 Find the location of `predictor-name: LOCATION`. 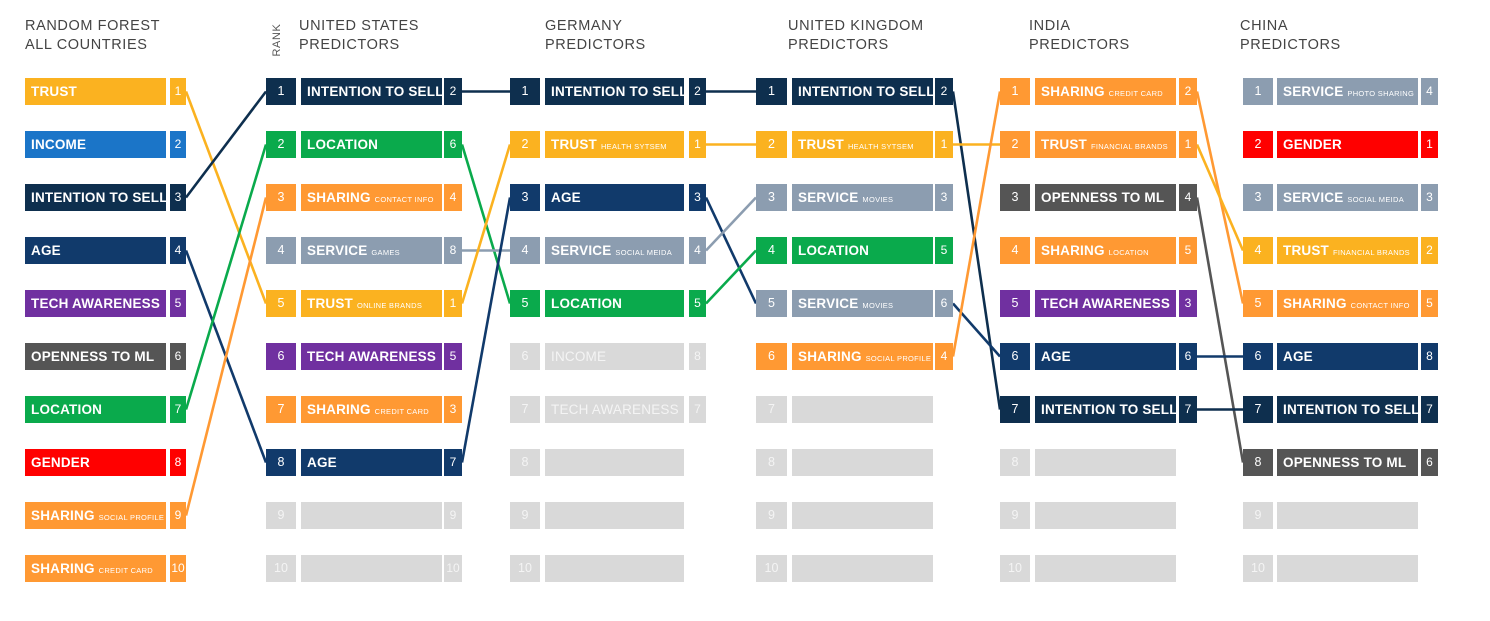

predictor-name: LOCATION is located at coordinates (587, 303).